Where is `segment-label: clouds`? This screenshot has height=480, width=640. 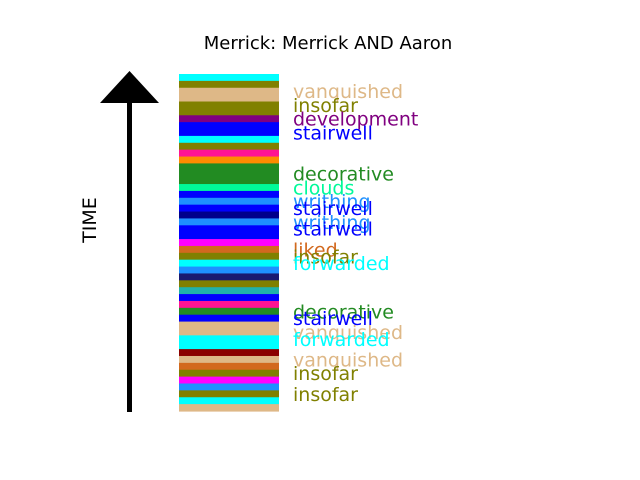
segment-label: clouds is located at coordinates (323, 188).